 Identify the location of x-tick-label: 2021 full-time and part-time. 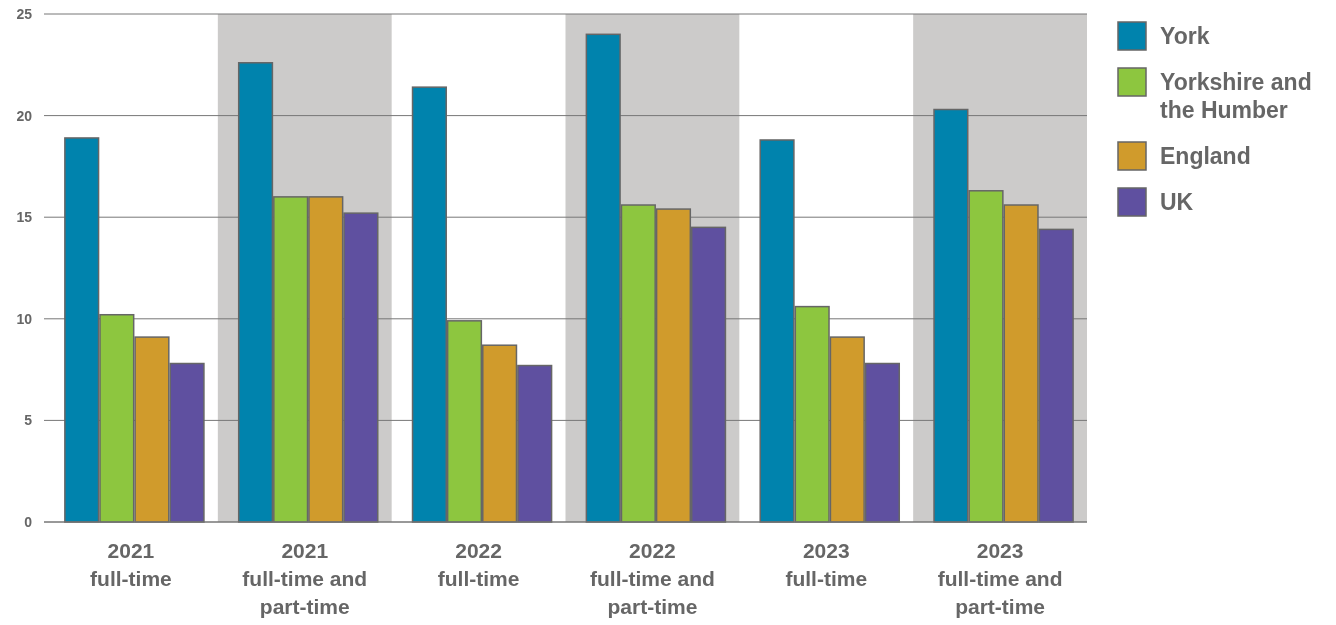
(305, 578).